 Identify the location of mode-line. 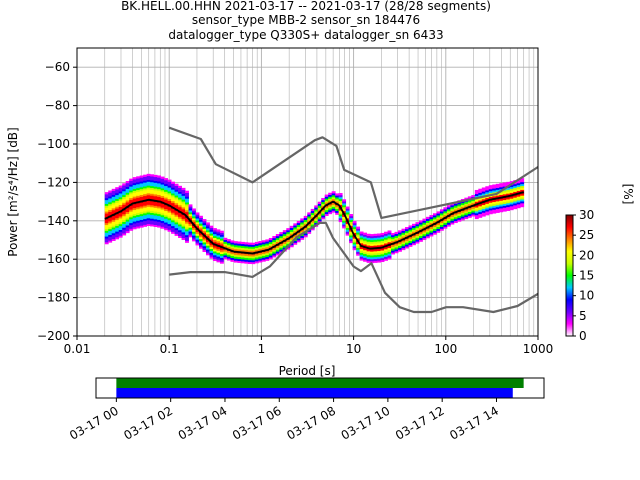
(314, 223).